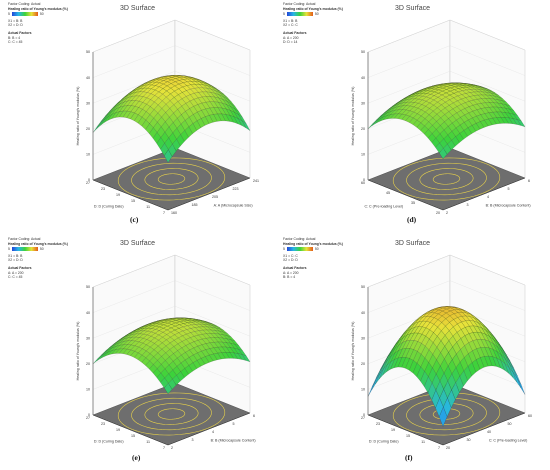 The height and width of the screenshot is (470, 550). I want to click on factor-2: B: B = 4, so click(289, 277).